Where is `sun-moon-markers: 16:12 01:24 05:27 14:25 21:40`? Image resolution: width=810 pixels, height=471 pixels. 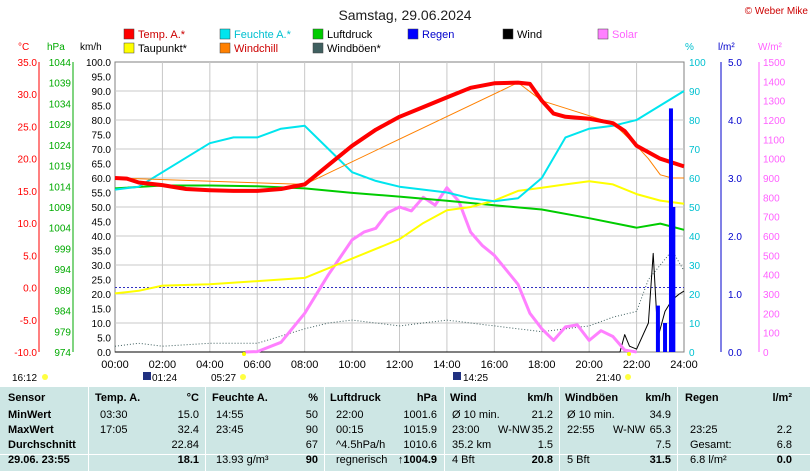
sun-moon-markers: 16:12 01:24 05:27 14:25 21:40 is located at coordinates (405, 369).